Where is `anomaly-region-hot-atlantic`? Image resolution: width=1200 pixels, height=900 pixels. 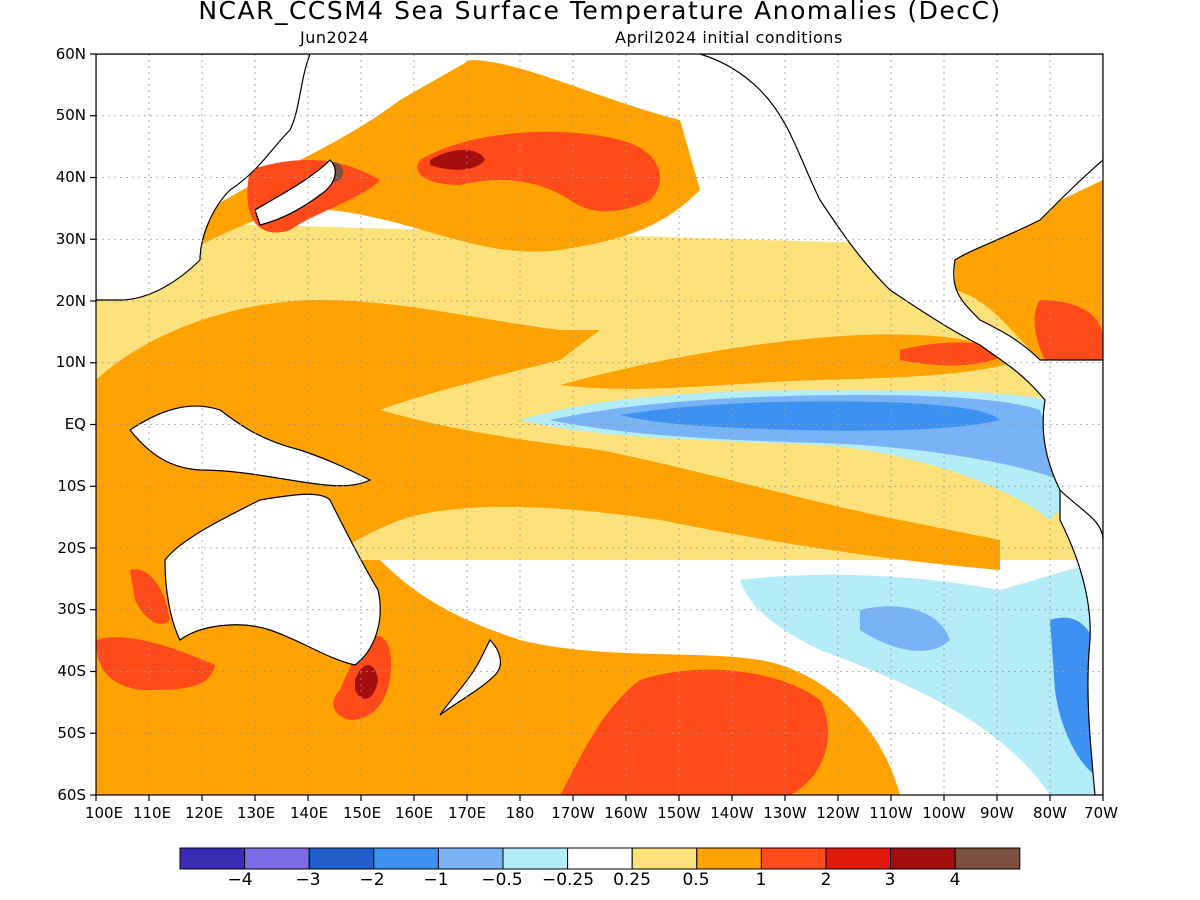 anomaly-region-hot-atlantic is located at coordinates (1068, 330).